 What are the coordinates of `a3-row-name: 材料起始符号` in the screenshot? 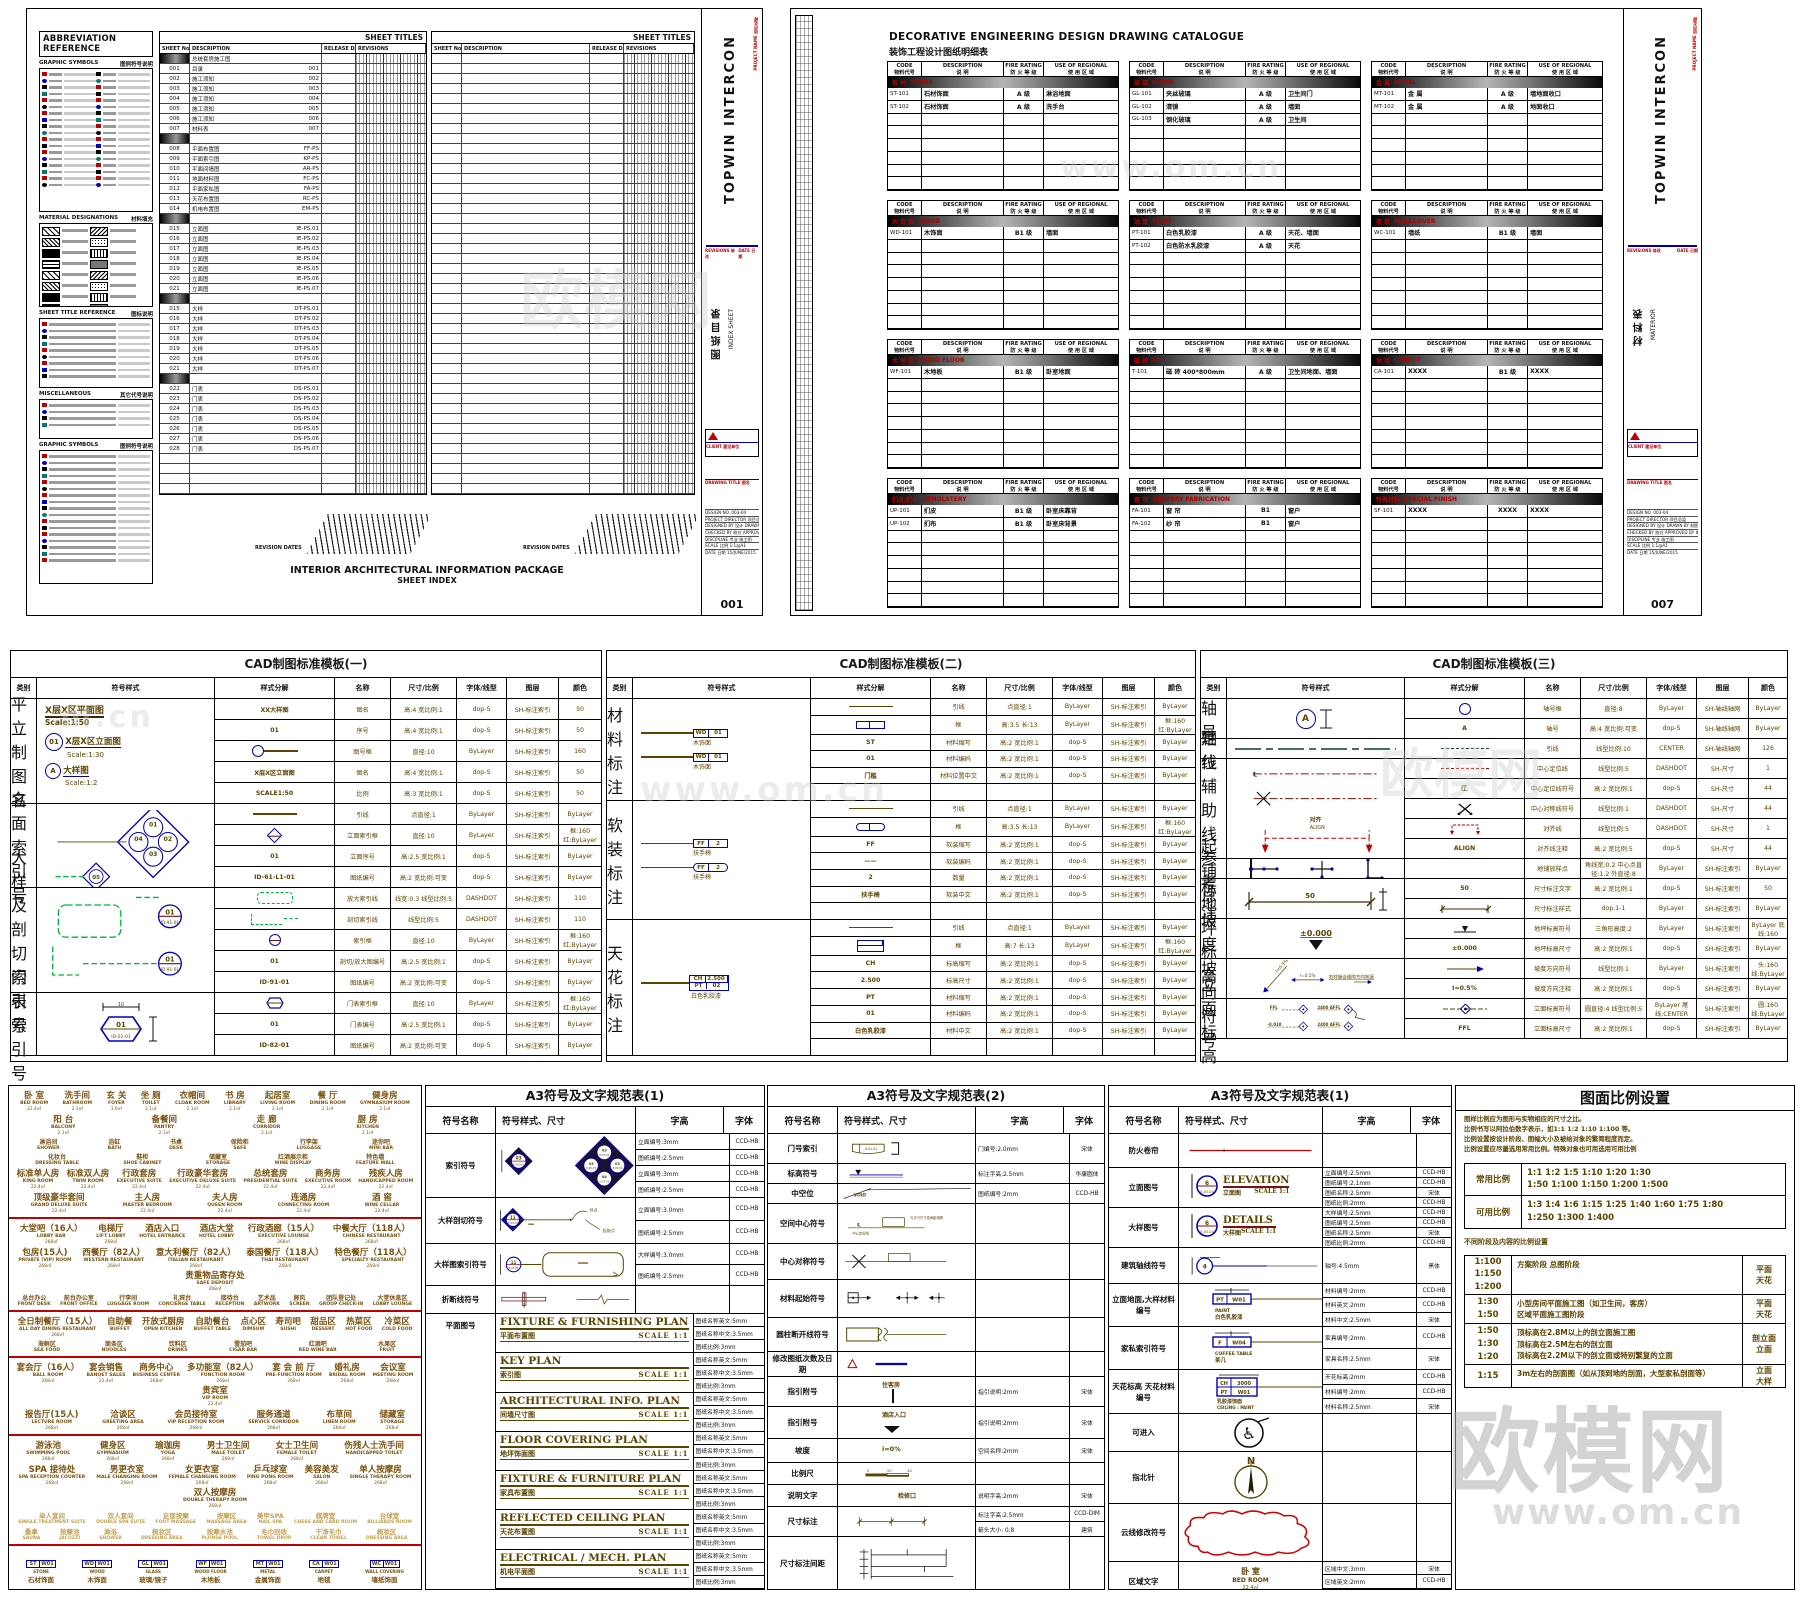 It's located at (803, 1298).